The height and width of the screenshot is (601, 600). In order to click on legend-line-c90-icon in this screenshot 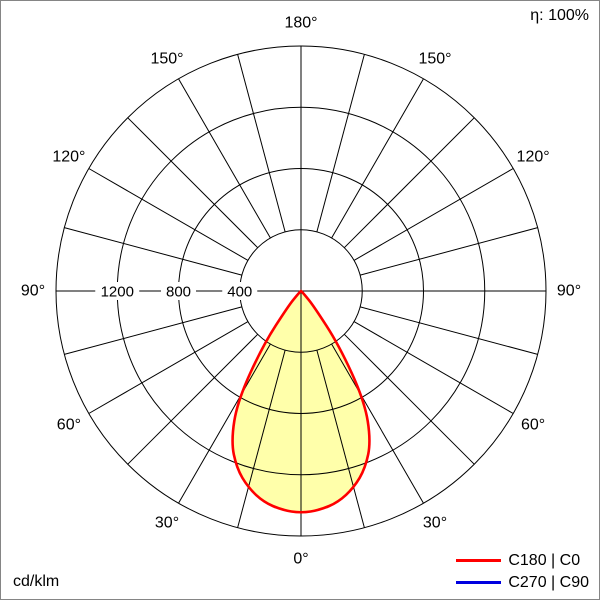, I will do `click(479, 582)`.